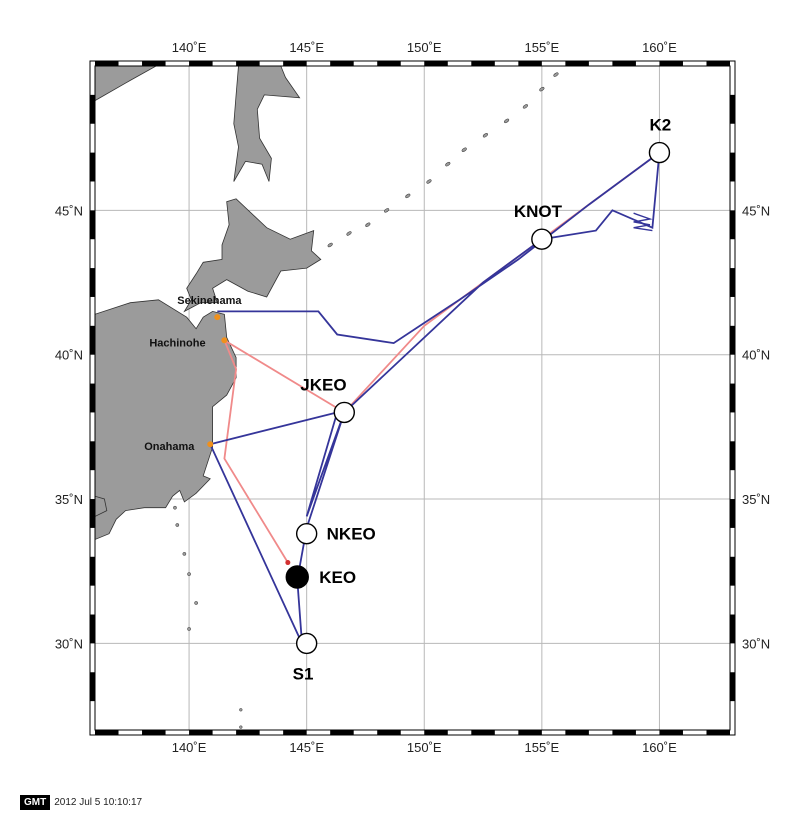  I want to click on lon-tick-label-top: 140˚E, so click(189, 47).